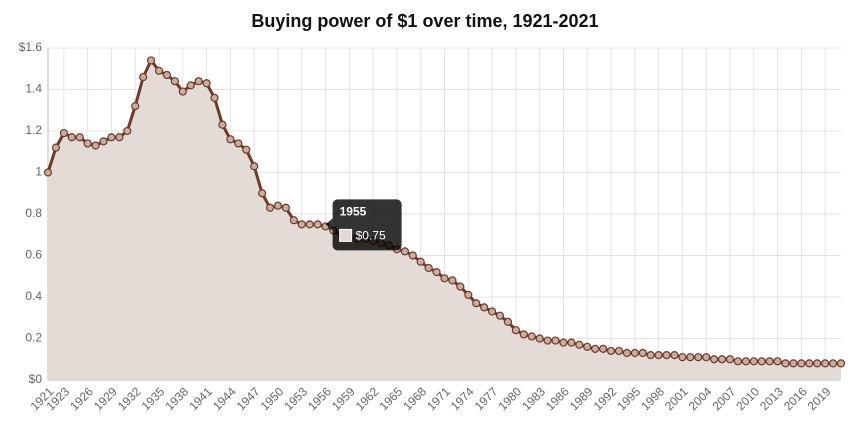 The width and height of the screenshot is (851, 430). What do you see at coordinates (747, 398) in the screenshot?
I see `x-tick-label: 2010` at bounding box center [747, 398].